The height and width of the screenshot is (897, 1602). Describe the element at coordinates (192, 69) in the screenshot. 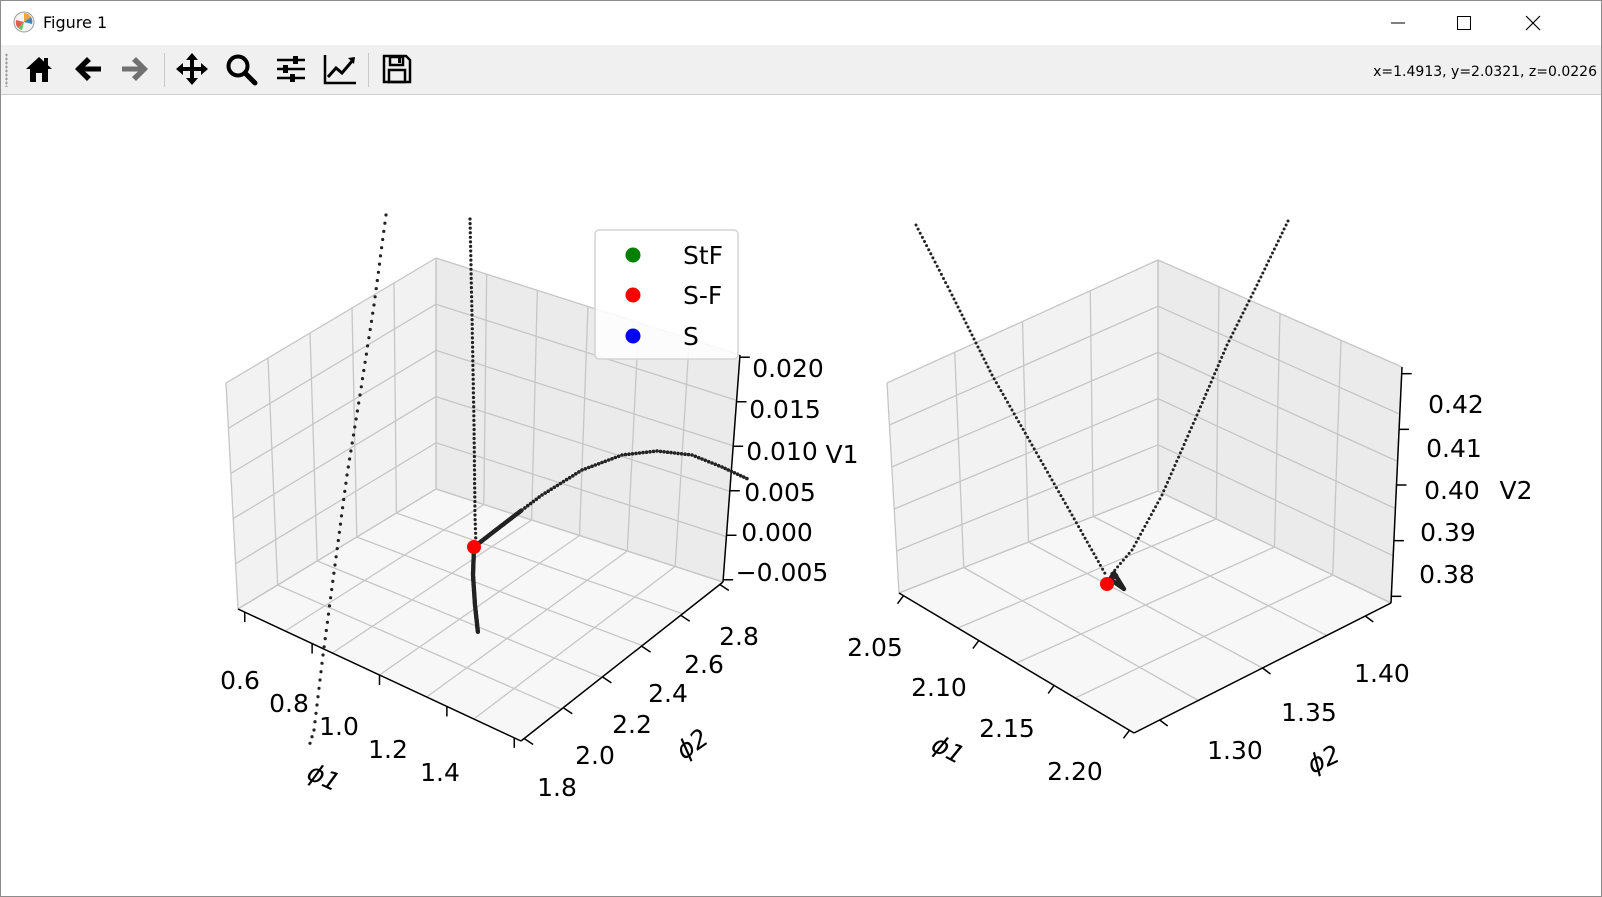

I see `pan-button` at that location.